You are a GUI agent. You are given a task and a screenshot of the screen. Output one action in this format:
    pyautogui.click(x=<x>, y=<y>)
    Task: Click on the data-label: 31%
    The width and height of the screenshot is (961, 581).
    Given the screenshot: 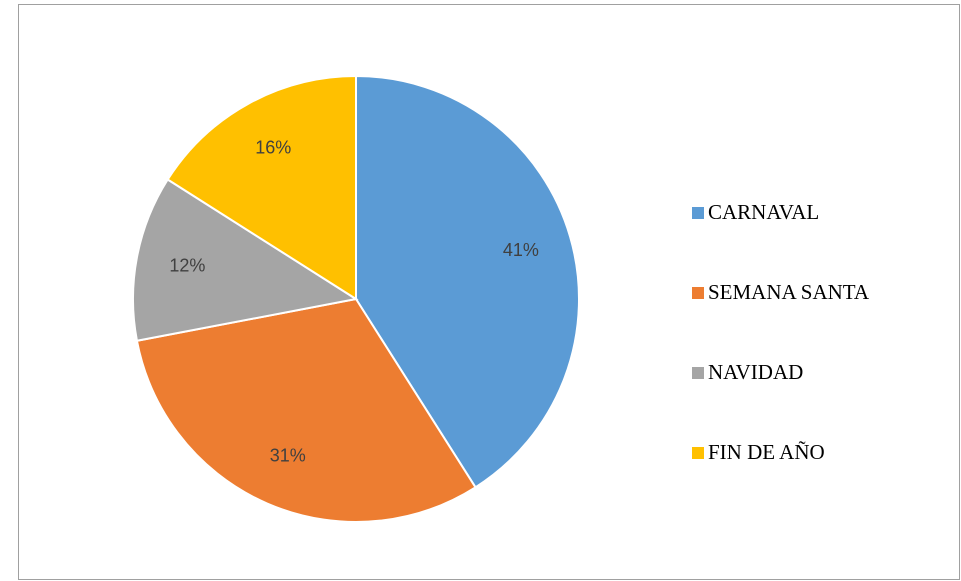 What is the action you would take?
    pyautogui.click(x=288, y=455)
    